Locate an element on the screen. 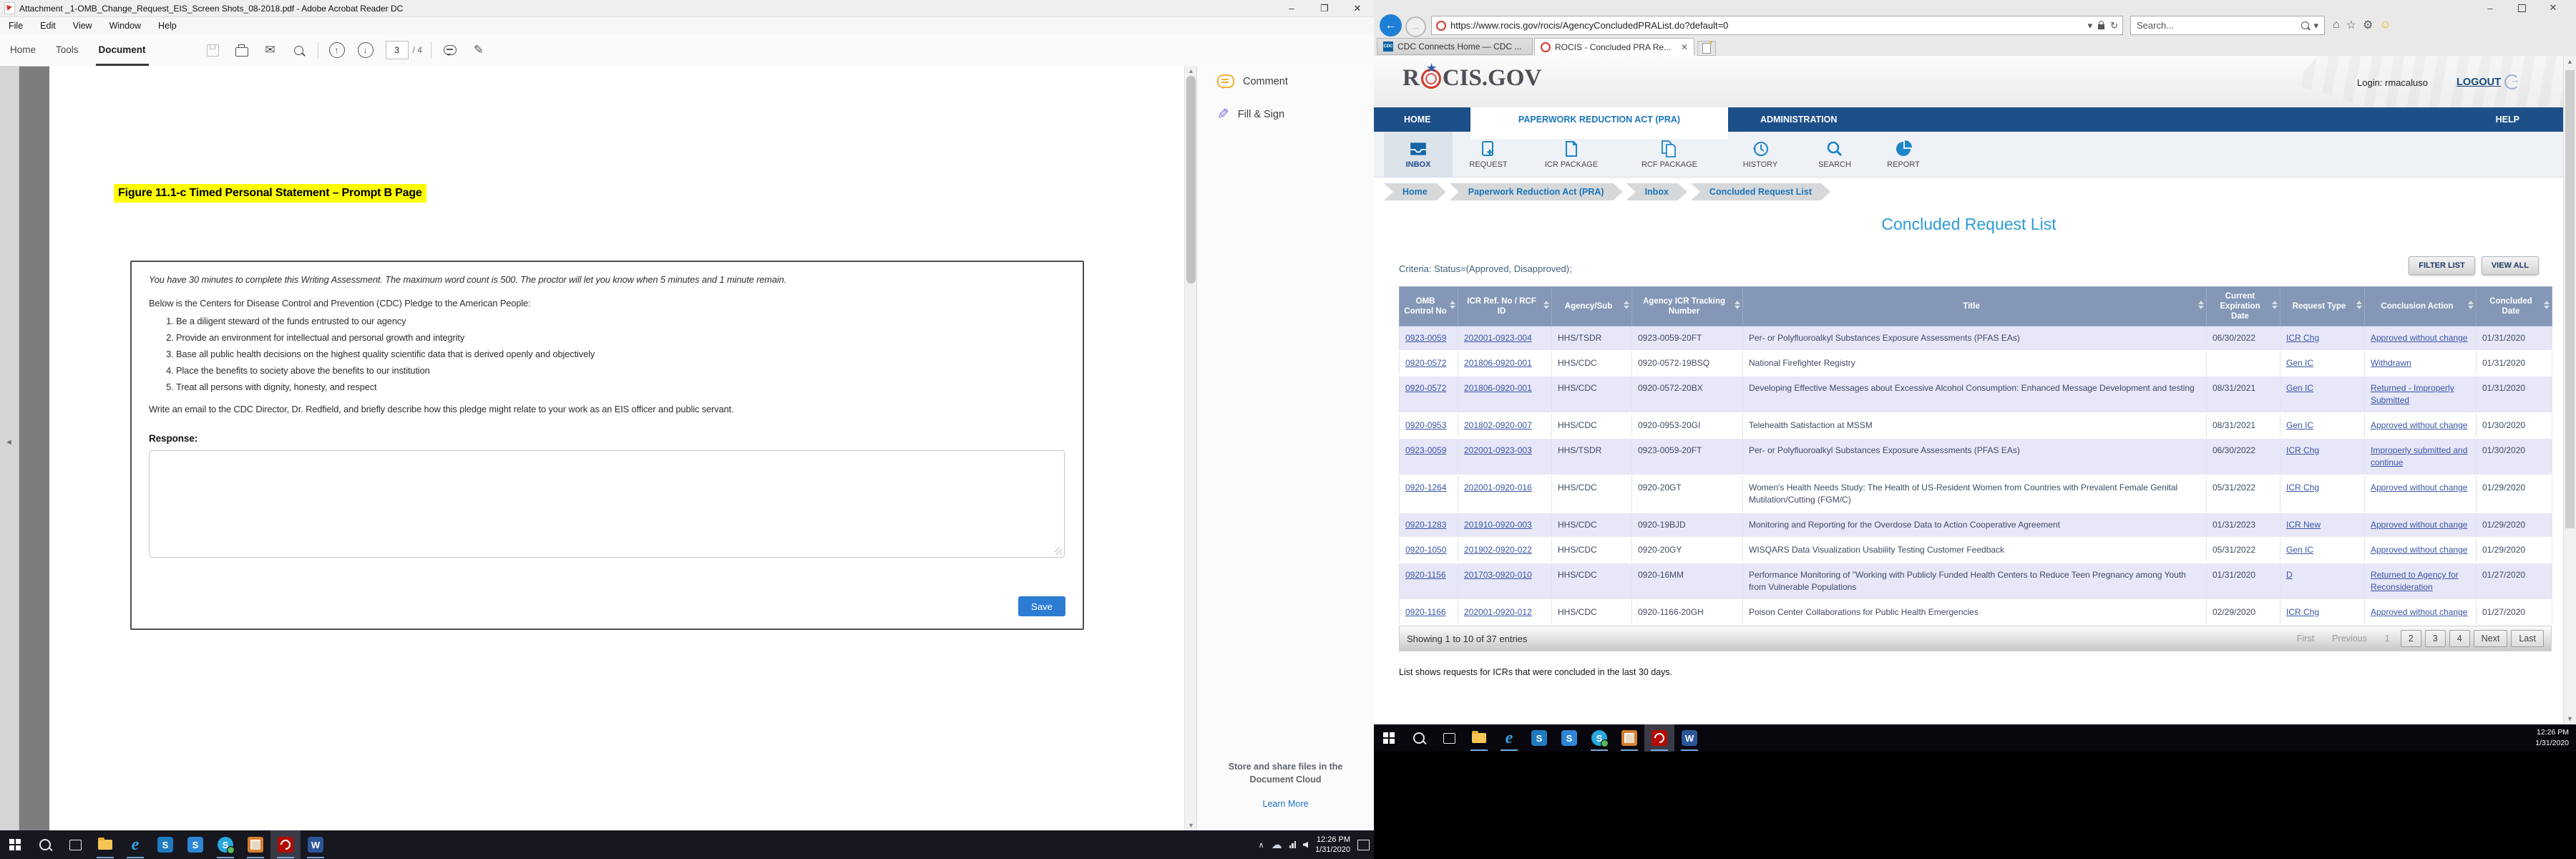 This screenshot has height=859, width=2576. menu-edit: Edit is located at coordinates (48, 26).